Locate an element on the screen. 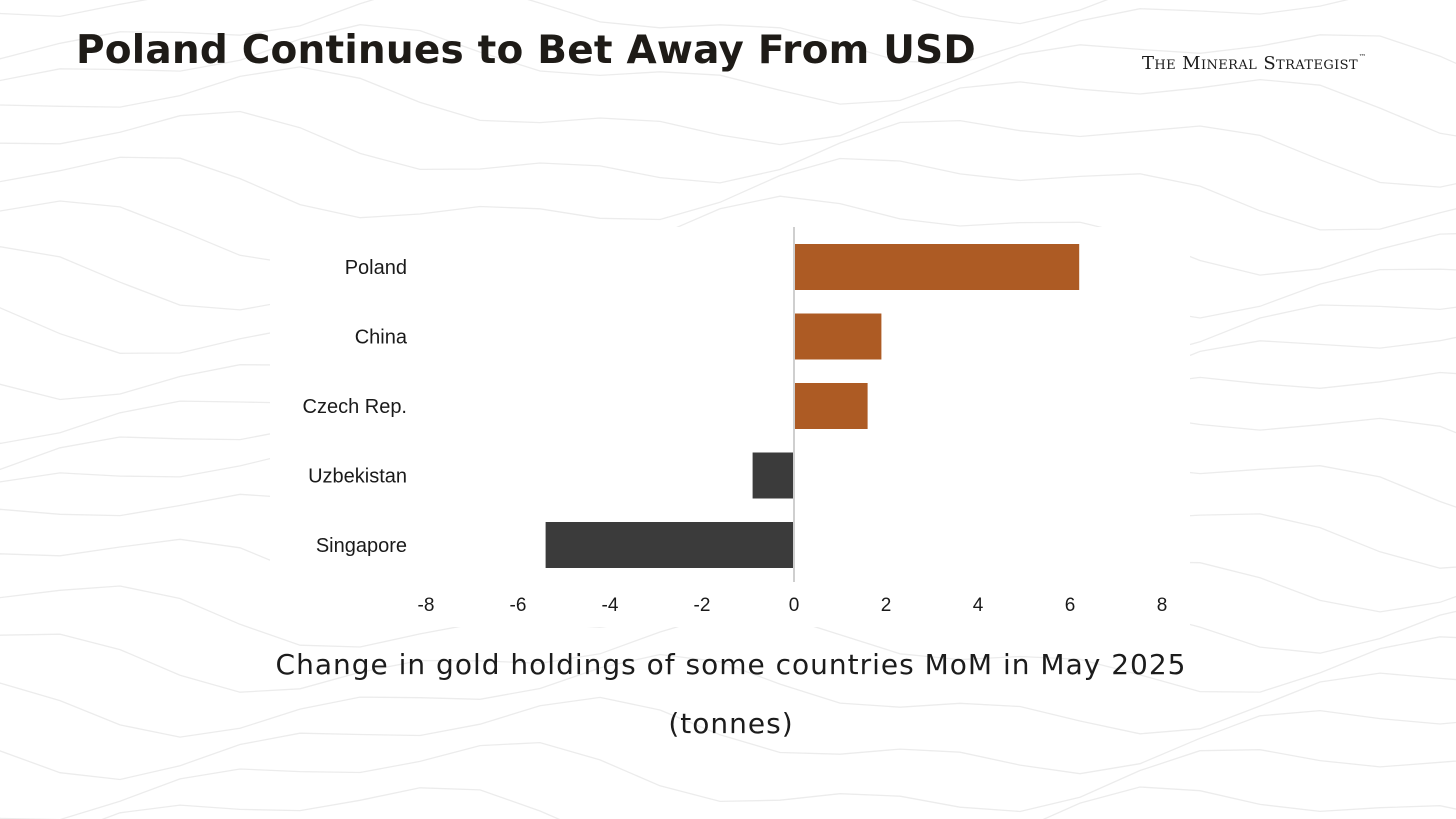 The image size is (1456, 819). category-label: Czech Rep. is located at coordinates (355, 407).